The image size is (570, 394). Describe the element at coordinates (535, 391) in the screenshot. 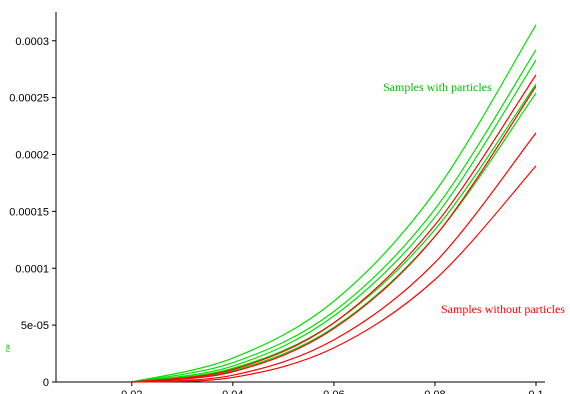

I see `x-tick-label: 0.1` at that location.